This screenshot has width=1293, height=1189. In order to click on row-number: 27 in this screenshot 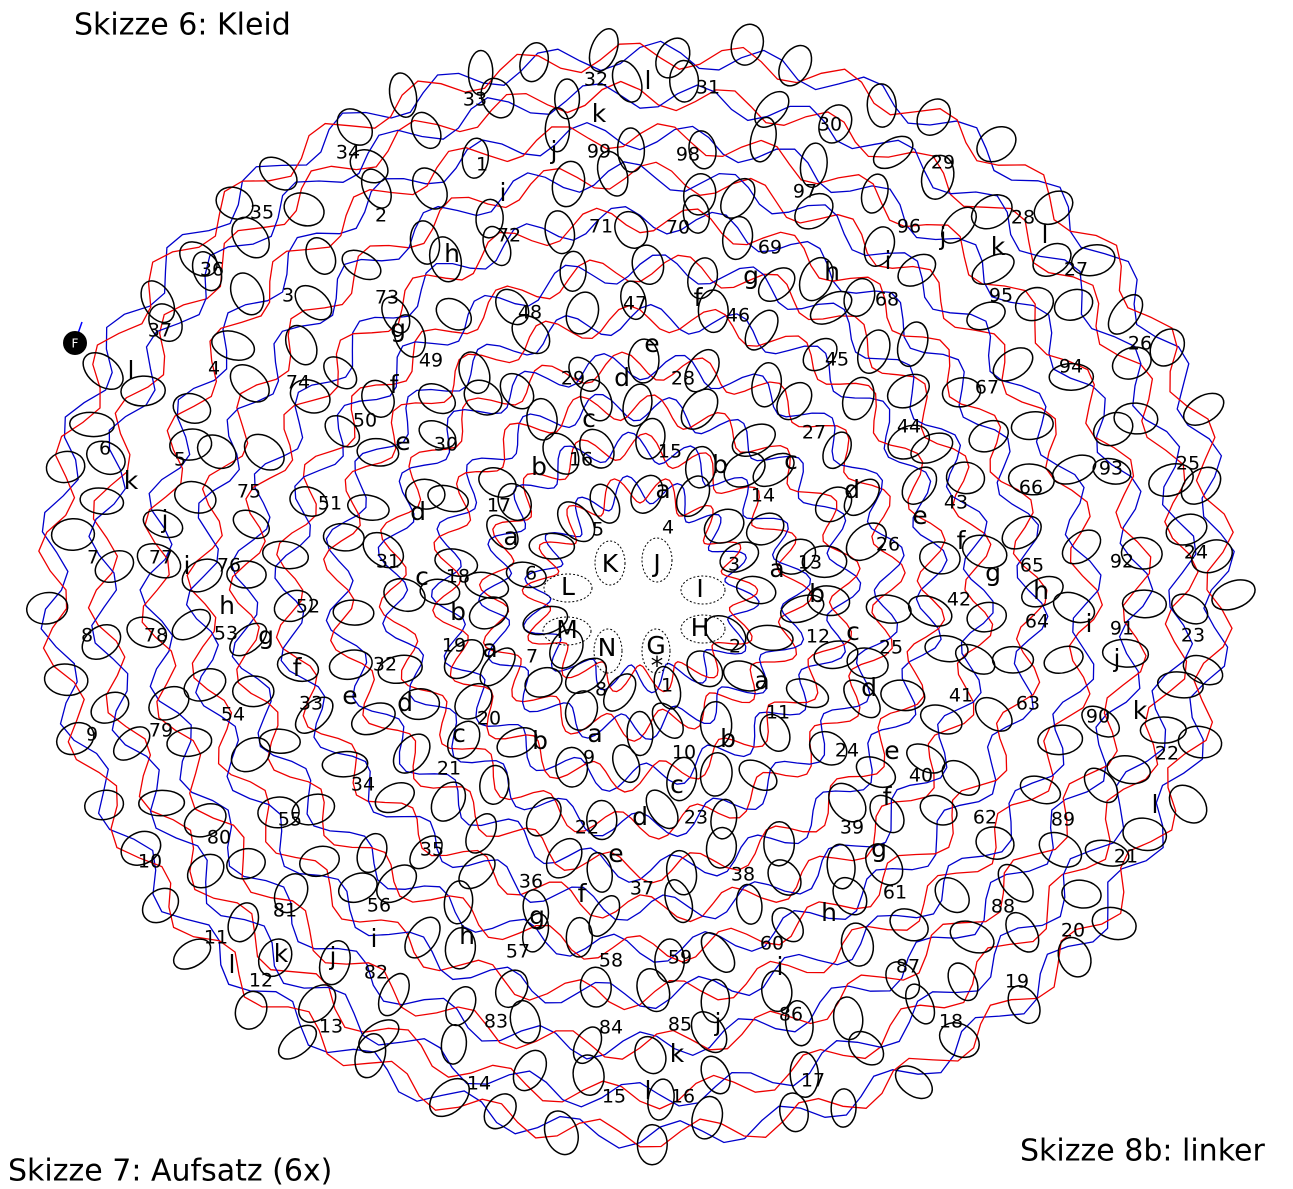, I will do `click(814, 433)`.